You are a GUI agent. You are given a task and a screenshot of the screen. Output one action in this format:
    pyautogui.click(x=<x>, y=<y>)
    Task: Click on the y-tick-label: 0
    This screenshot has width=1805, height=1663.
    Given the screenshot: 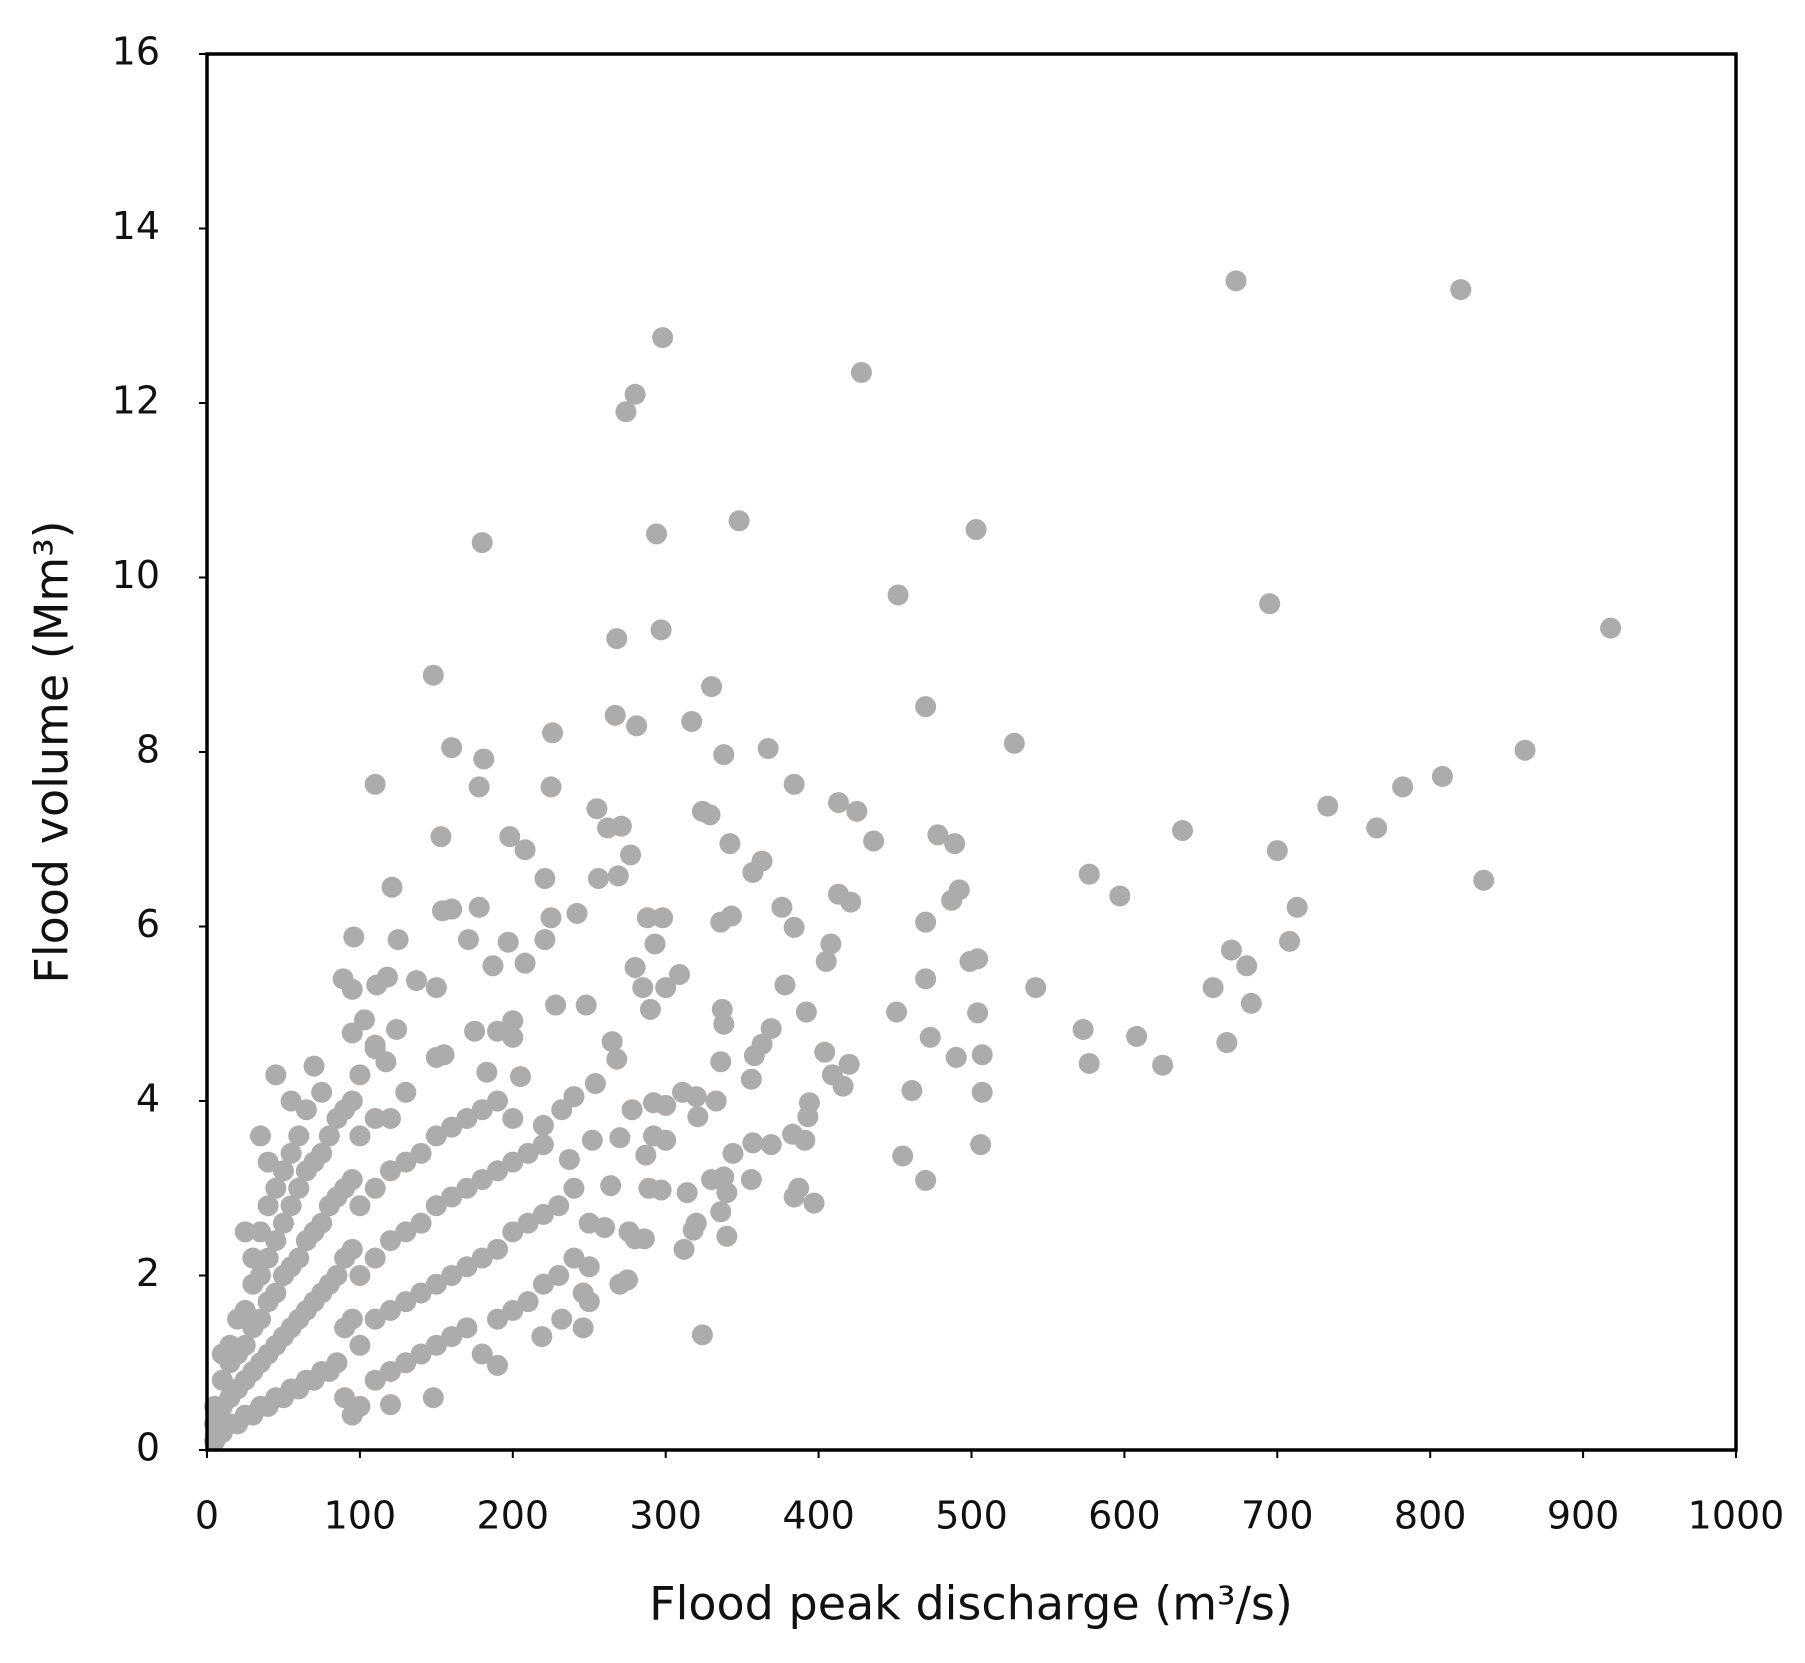 What is the action you would take?
    pyautogui.click(x=148, y=1448)
    